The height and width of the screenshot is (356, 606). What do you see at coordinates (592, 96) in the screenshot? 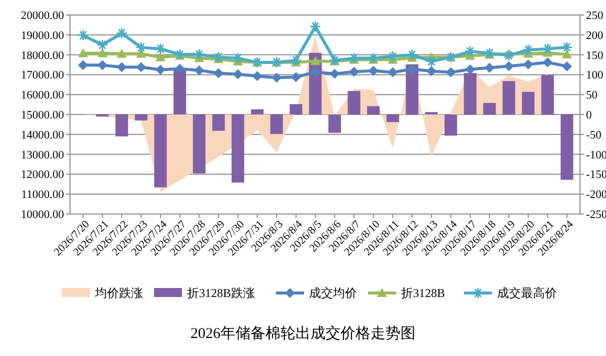
I see `y2-tick-label: 50` at bounding box center [592, 96].